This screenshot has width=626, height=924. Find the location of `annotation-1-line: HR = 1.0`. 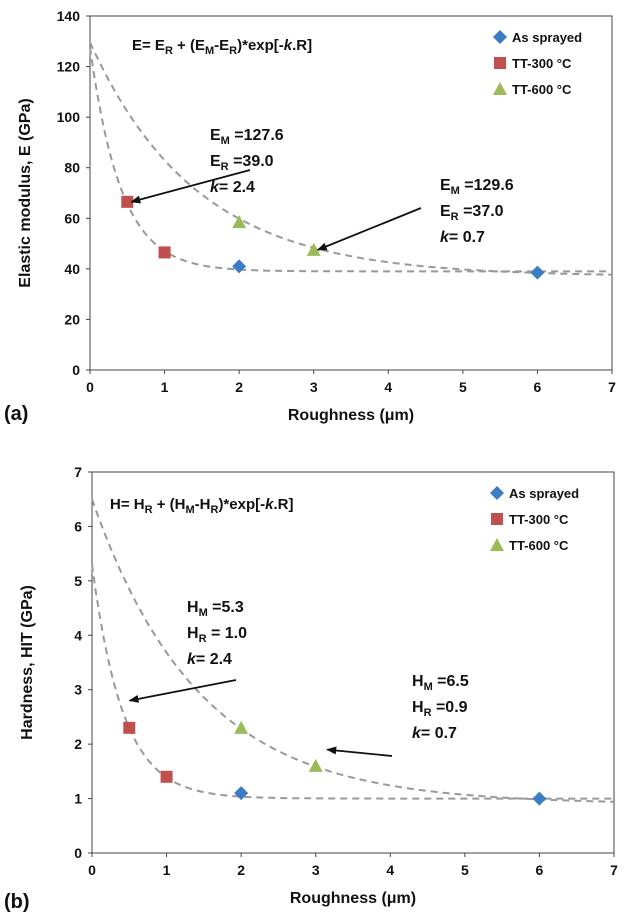

annotation-1-line: HR = 1.0 is located at coordinates (217, 635).